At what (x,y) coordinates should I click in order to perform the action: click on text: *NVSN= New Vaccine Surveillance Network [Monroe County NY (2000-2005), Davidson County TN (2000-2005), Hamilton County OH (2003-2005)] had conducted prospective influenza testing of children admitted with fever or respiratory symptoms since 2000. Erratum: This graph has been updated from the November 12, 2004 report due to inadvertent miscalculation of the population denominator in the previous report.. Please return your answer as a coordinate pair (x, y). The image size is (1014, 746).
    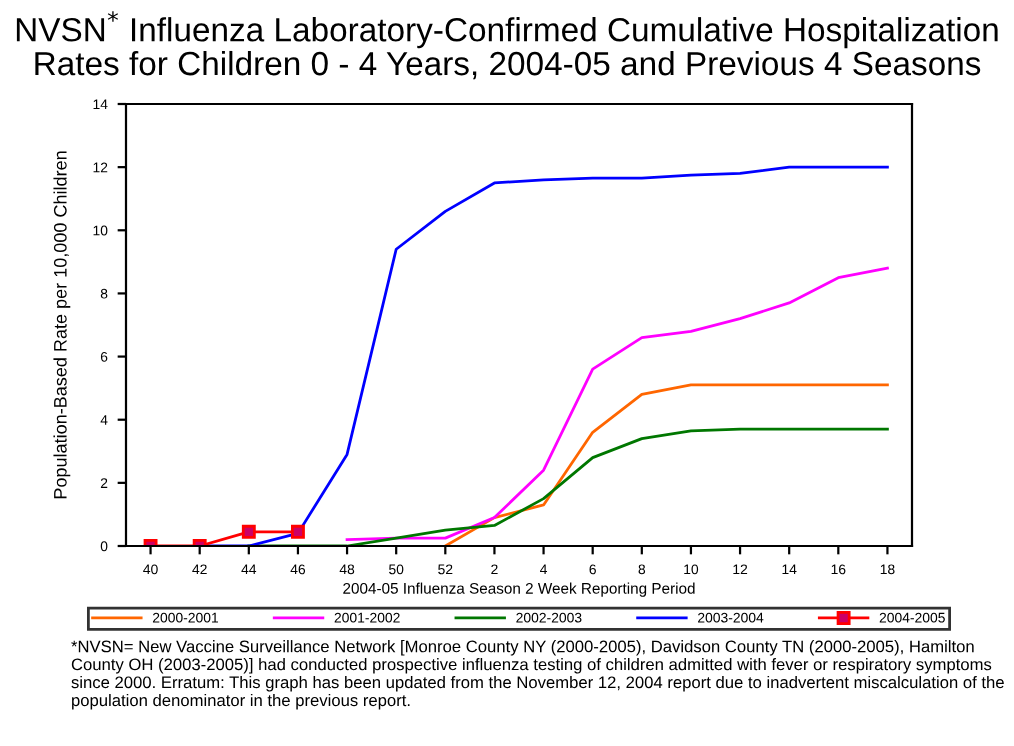
    Looking at the image, I should click on (537, 675).